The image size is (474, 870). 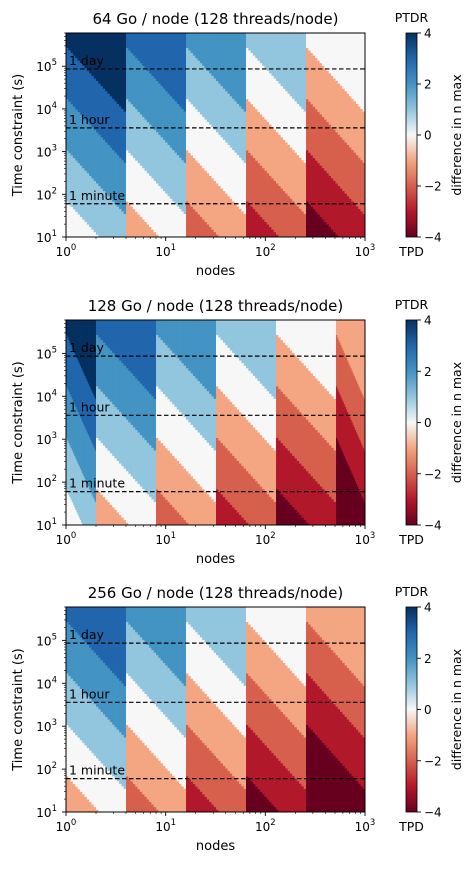 I want to click on y-tick-label: 105, so click(x=46, y=353).